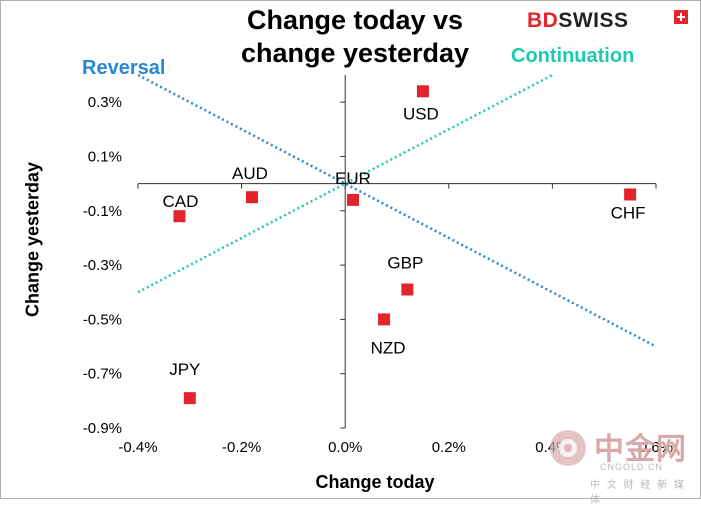  Describe the element at coordinates (105, 156) in the screenshot. I see `y-tick-label: 0.1%` at that location.